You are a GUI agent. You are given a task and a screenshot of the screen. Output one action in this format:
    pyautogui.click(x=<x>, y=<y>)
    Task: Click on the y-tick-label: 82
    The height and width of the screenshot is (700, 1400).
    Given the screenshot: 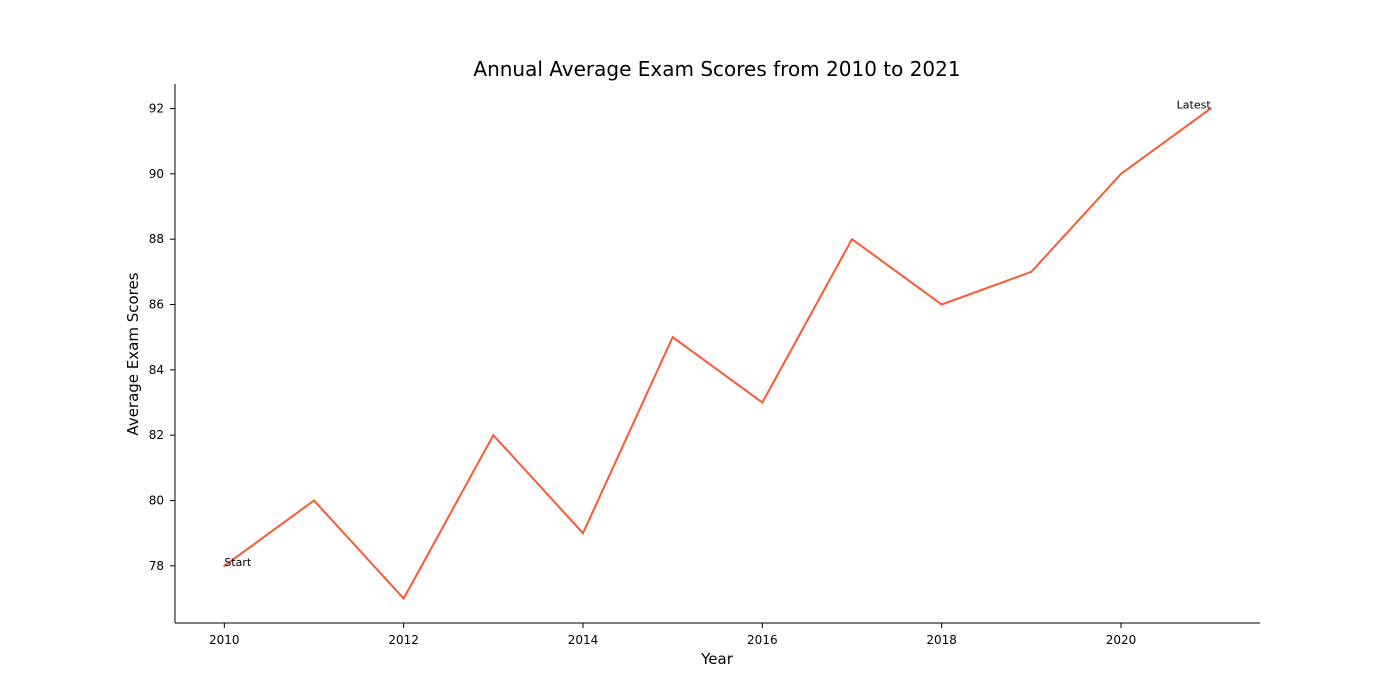 What is the action you would take?
    pyautogui.click(x=156, y=435)
    